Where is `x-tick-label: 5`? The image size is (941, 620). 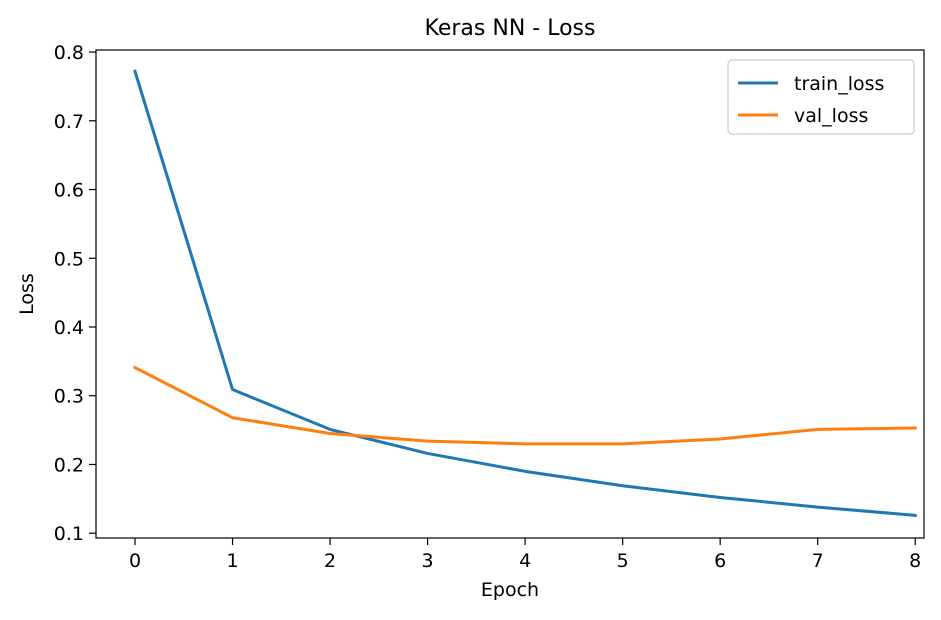
x-tick-label: 5 is located at coordinates (623, 561).